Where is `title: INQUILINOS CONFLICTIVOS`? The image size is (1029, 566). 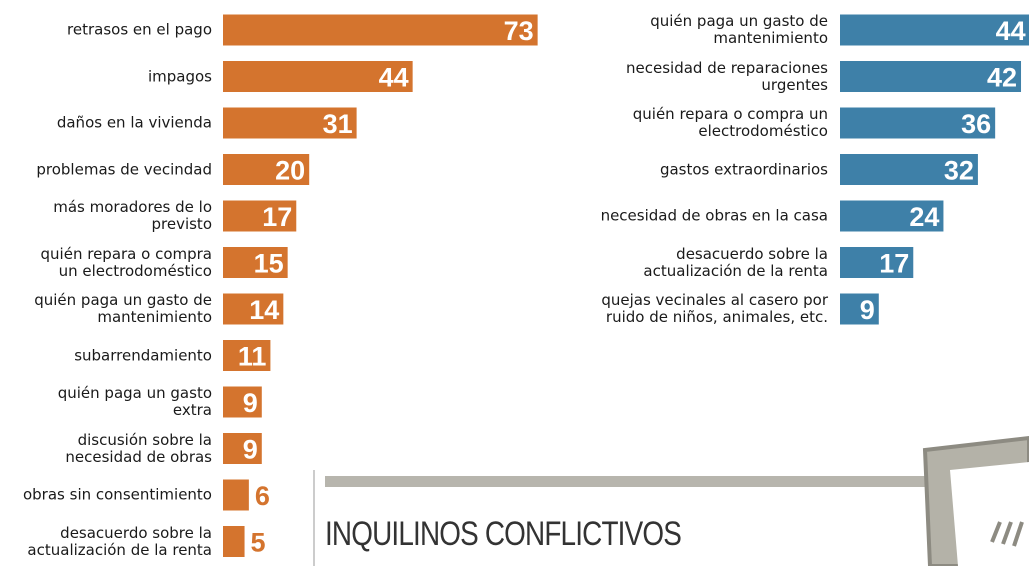
title: INQUILINOS CONFLICTIVOS is located at coordinates (503, 534).